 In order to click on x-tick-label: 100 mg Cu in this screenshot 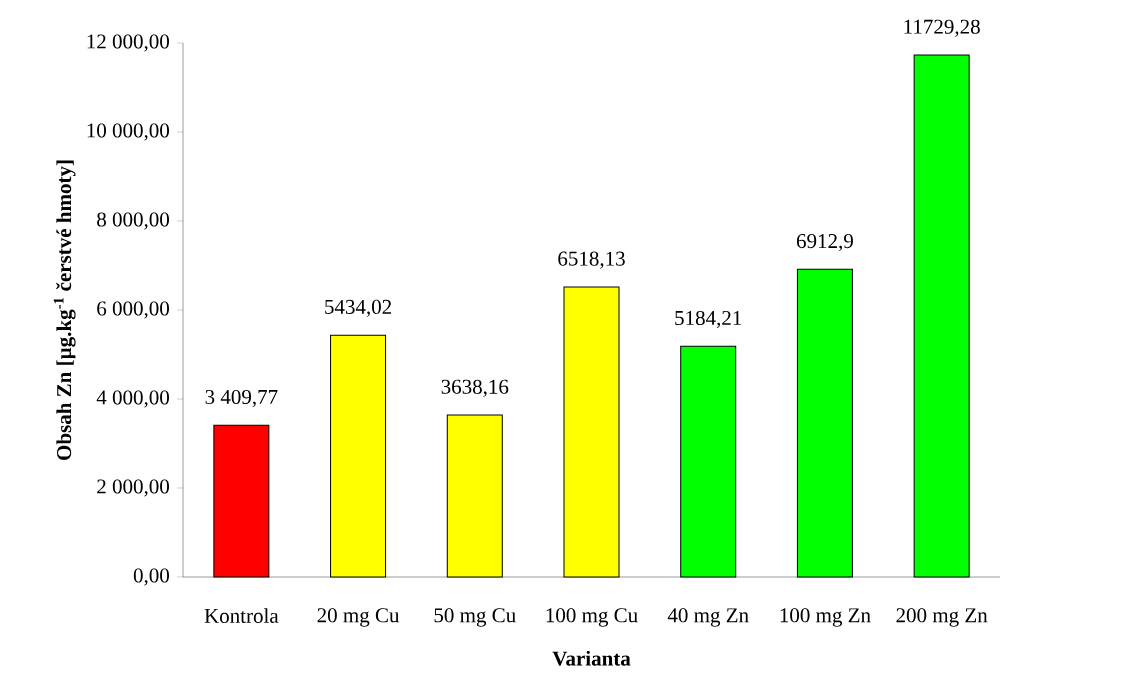, I will do `click(592, 617)`.